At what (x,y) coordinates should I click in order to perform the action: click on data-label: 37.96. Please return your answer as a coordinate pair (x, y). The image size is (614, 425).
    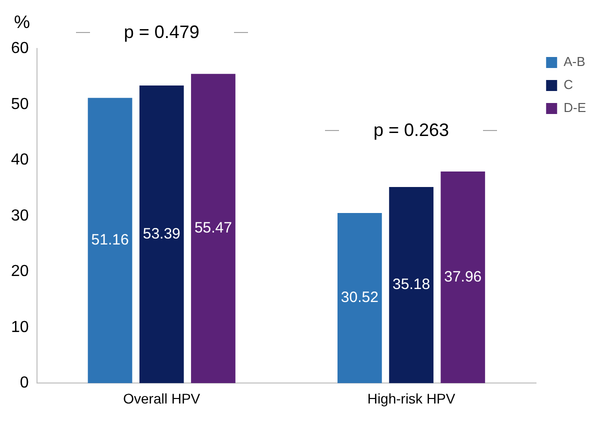
    Looking at the image, I should click on (463, 277).